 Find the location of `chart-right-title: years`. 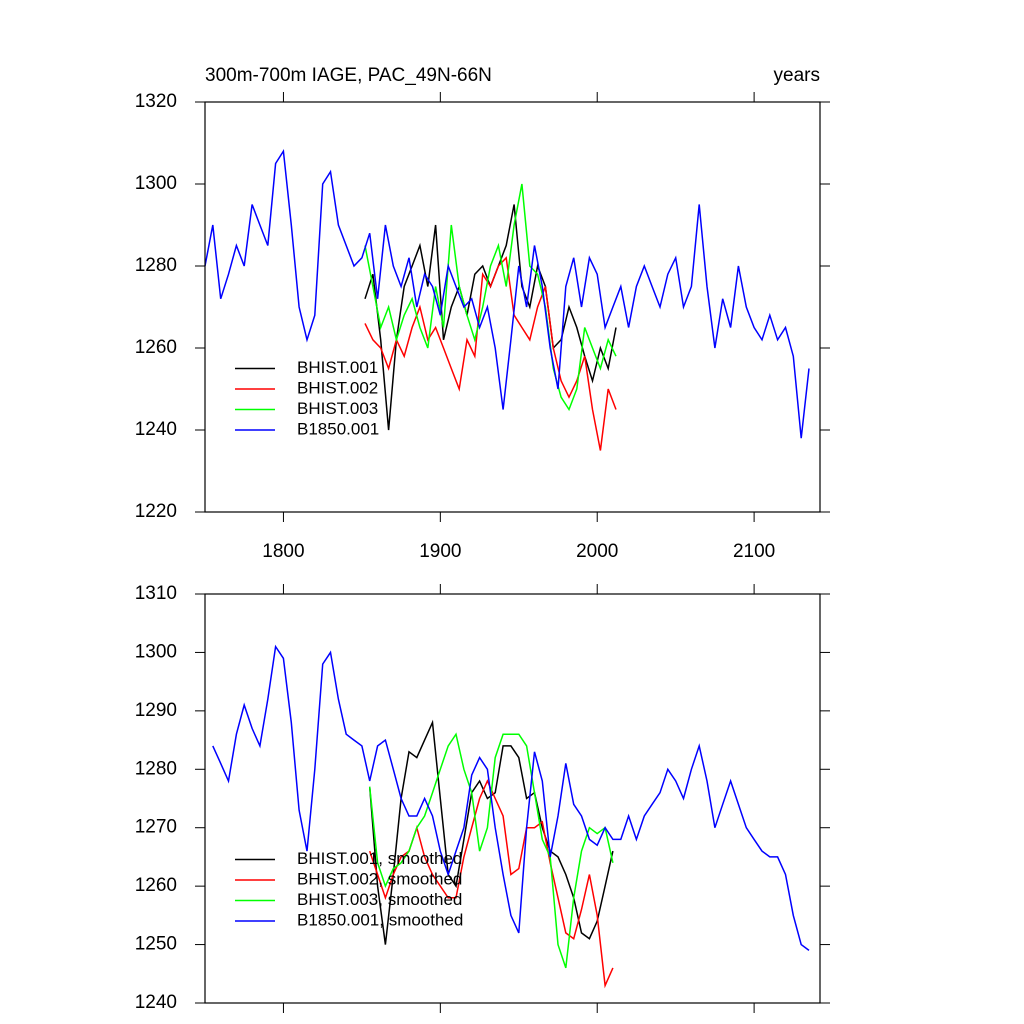

chart-right-title: years is located at coordinates (797, 75).